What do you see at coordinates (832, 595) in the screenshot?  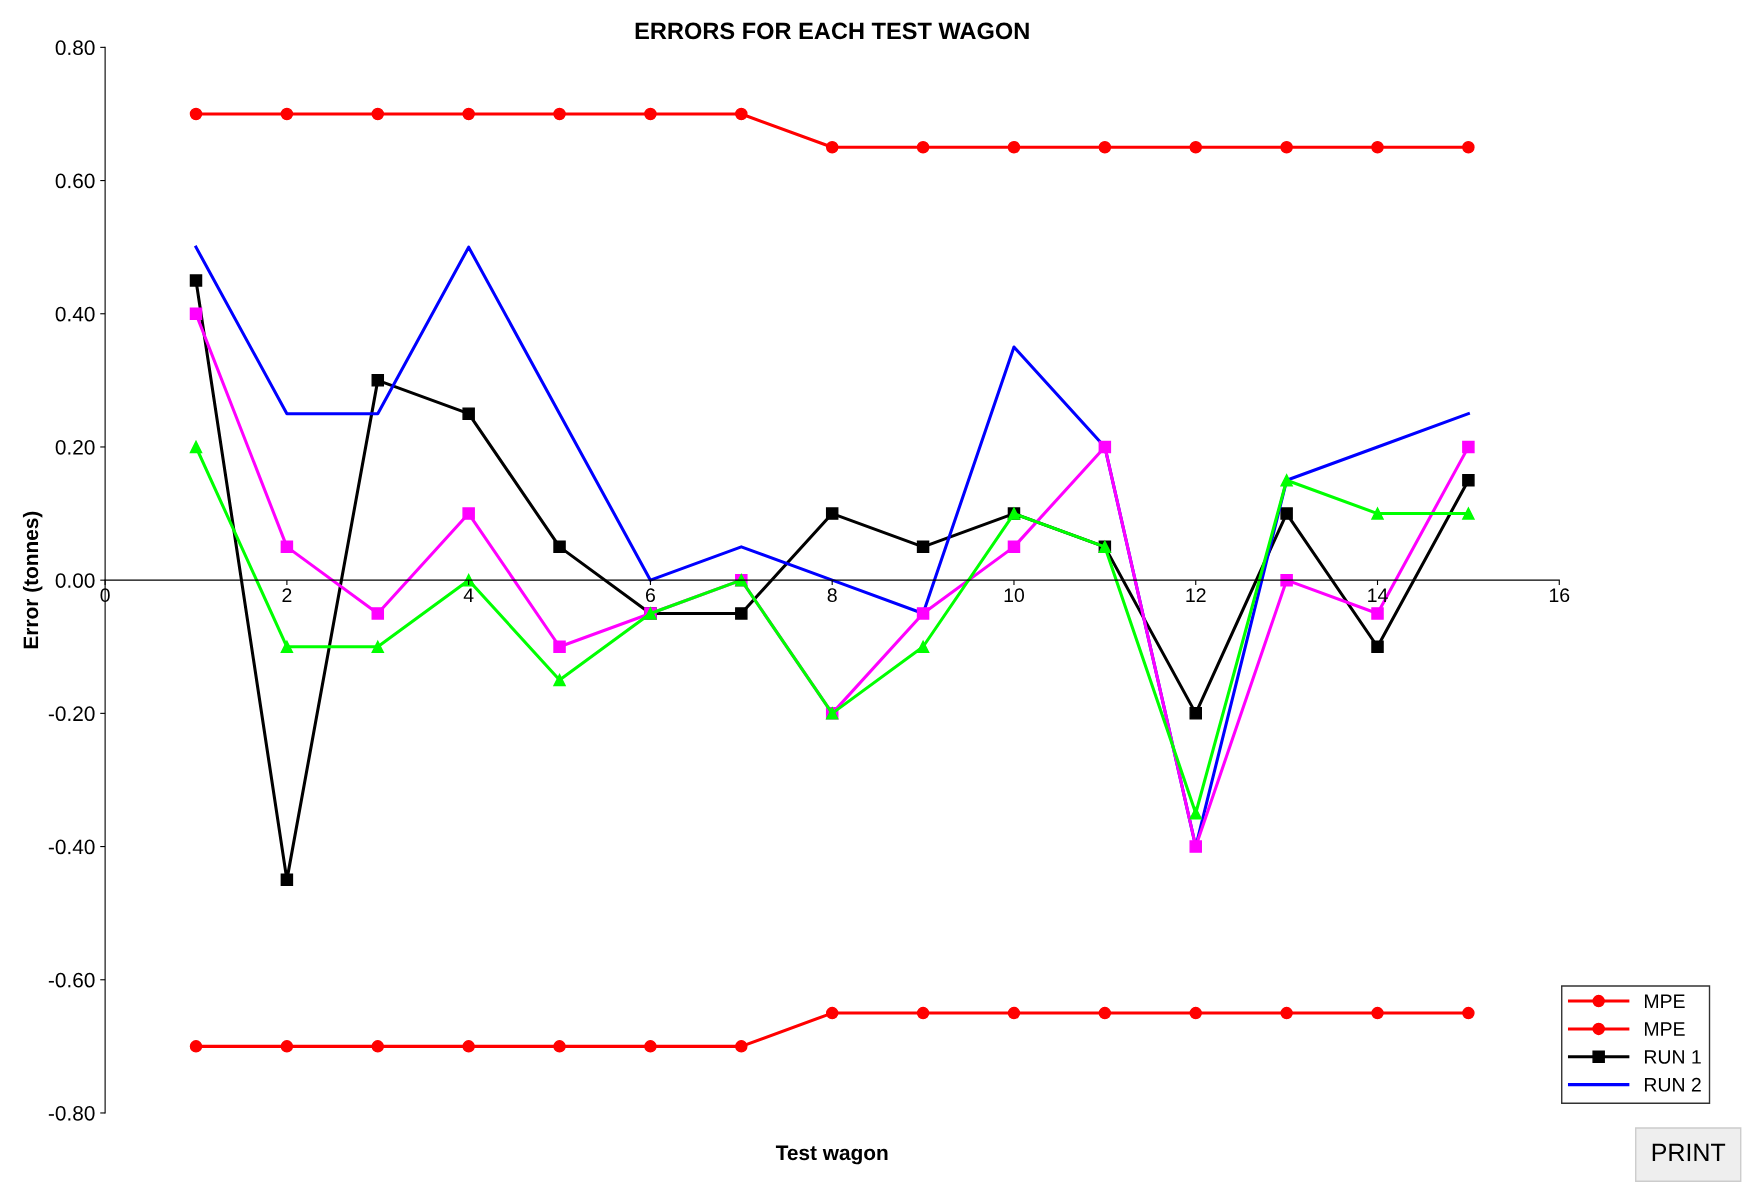 I see `x-tick-label: 8` at bounding box center [832, 595].